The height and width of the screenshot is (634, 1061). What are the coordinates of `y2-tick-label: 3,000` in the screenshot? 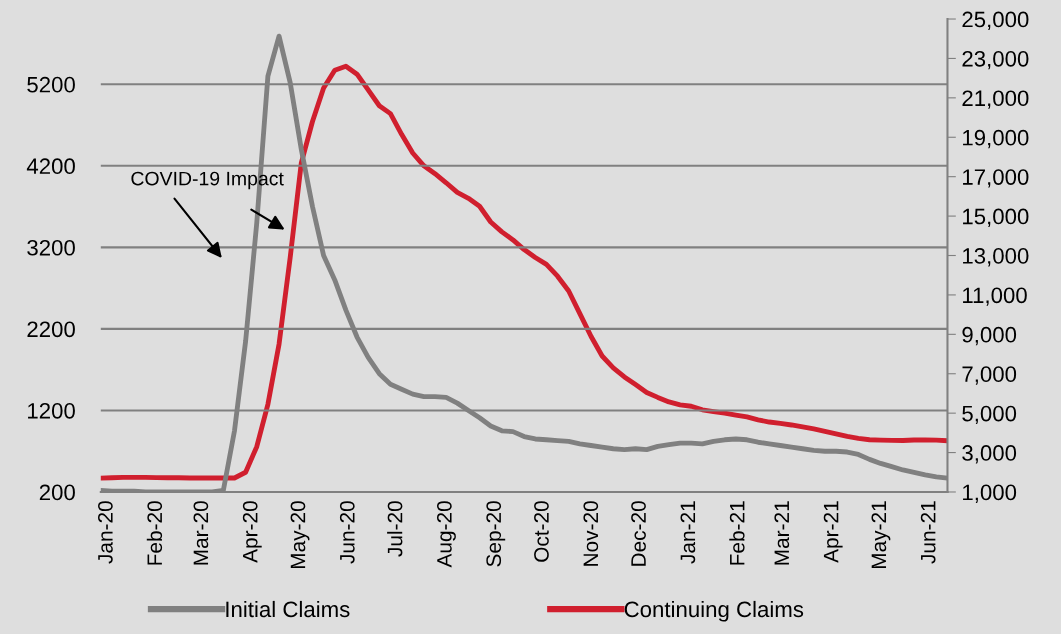 It's located at (989, 454).